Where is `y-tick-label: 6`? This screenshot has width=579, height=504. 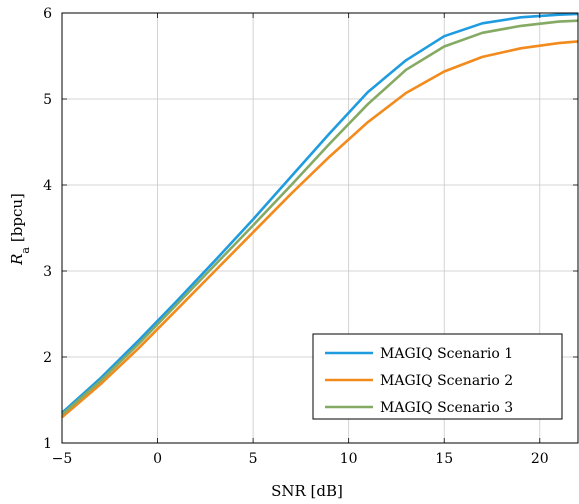 y-tick-label: 6 is located at coordinates (47, 14).